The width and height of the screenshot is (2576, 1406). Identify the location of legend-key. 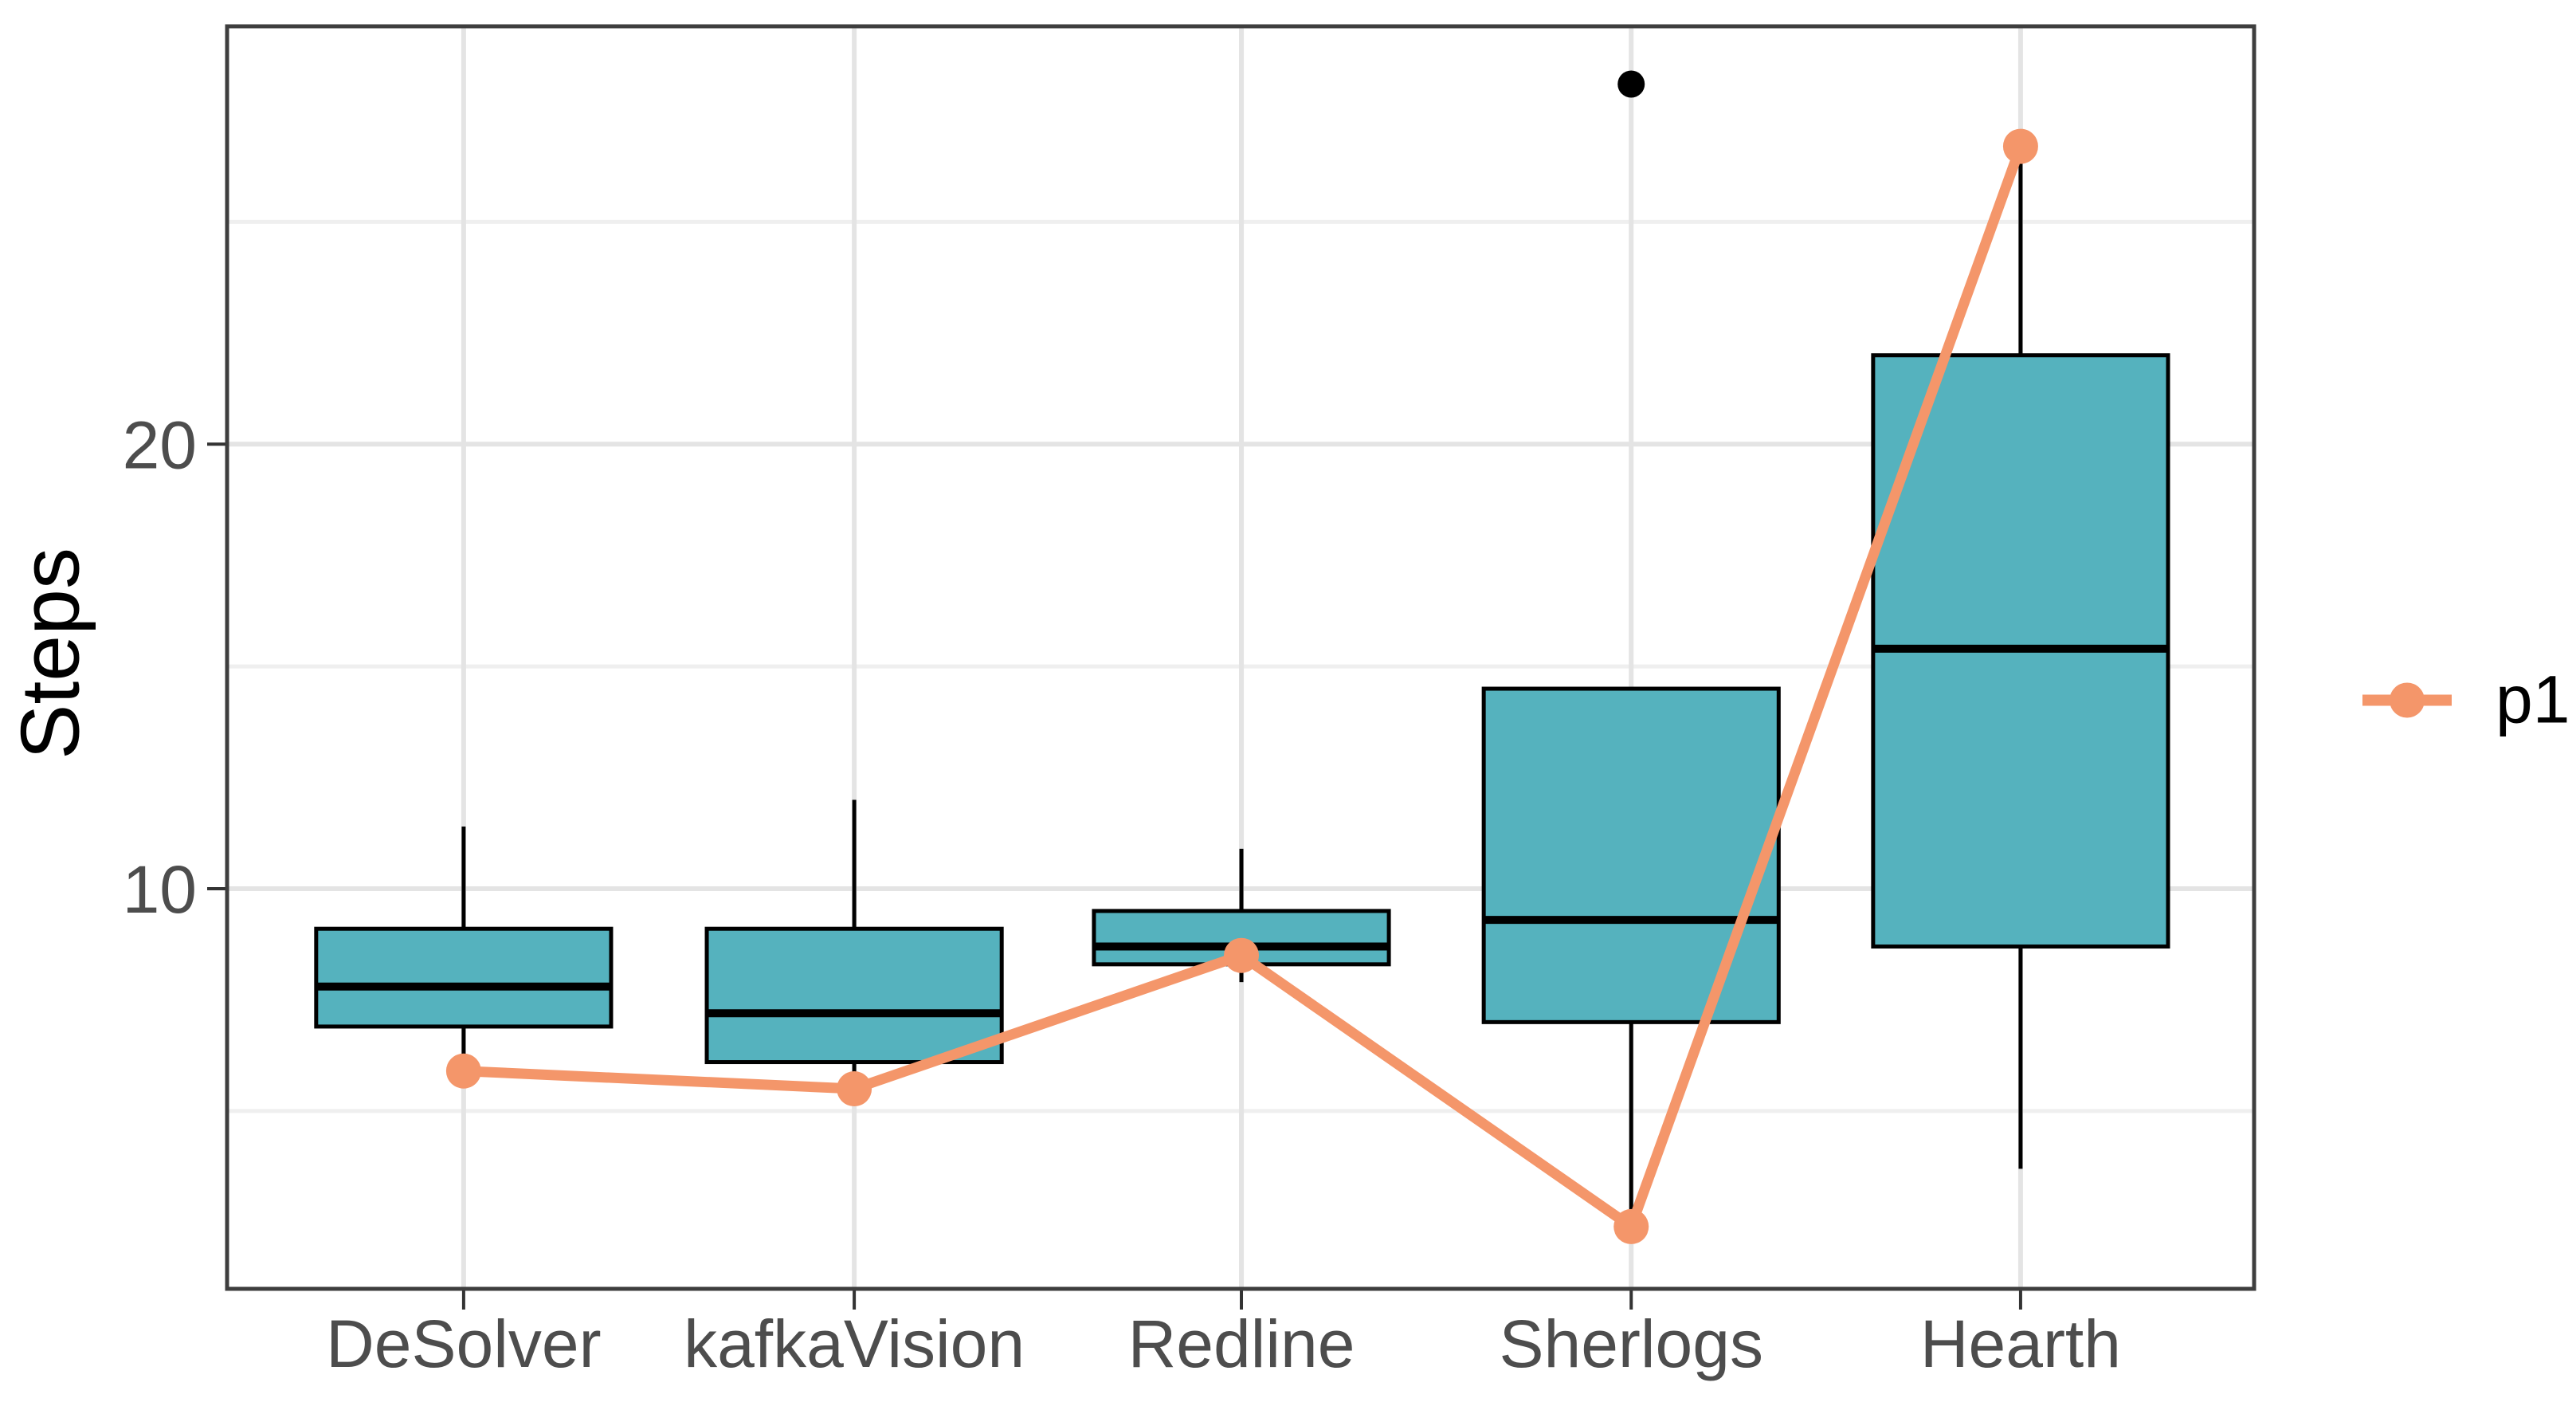
(2407, 700).